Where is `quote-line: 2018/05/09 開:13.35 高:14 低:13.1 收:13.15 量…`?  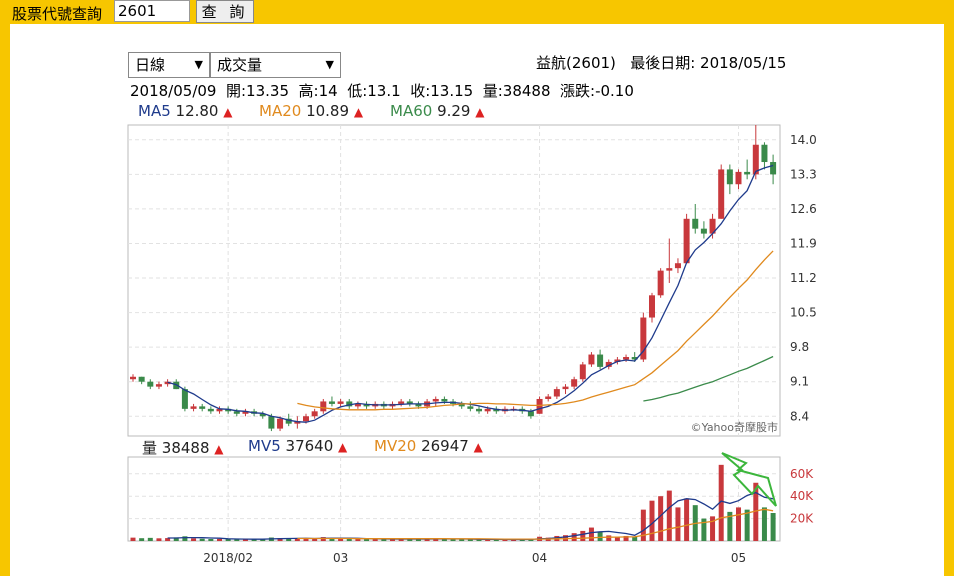 quote-line: 2018/05/09 開:13.35 高:14 低:13.1 收:13.15 量… is located at coordinates (382, 91).